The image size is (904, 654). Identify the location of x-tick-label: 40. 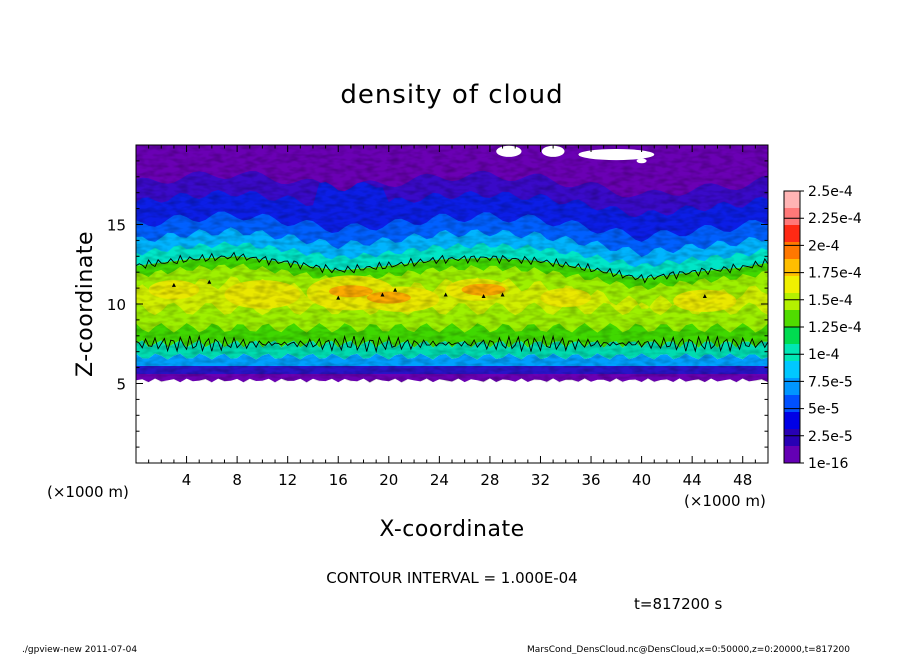
(641, 480).